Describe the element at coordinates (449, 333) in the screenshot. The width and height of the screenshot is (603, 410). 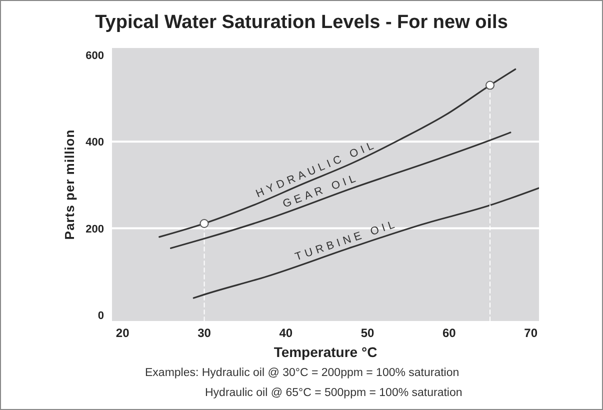
I see `x-tick-label: 60` at that location.